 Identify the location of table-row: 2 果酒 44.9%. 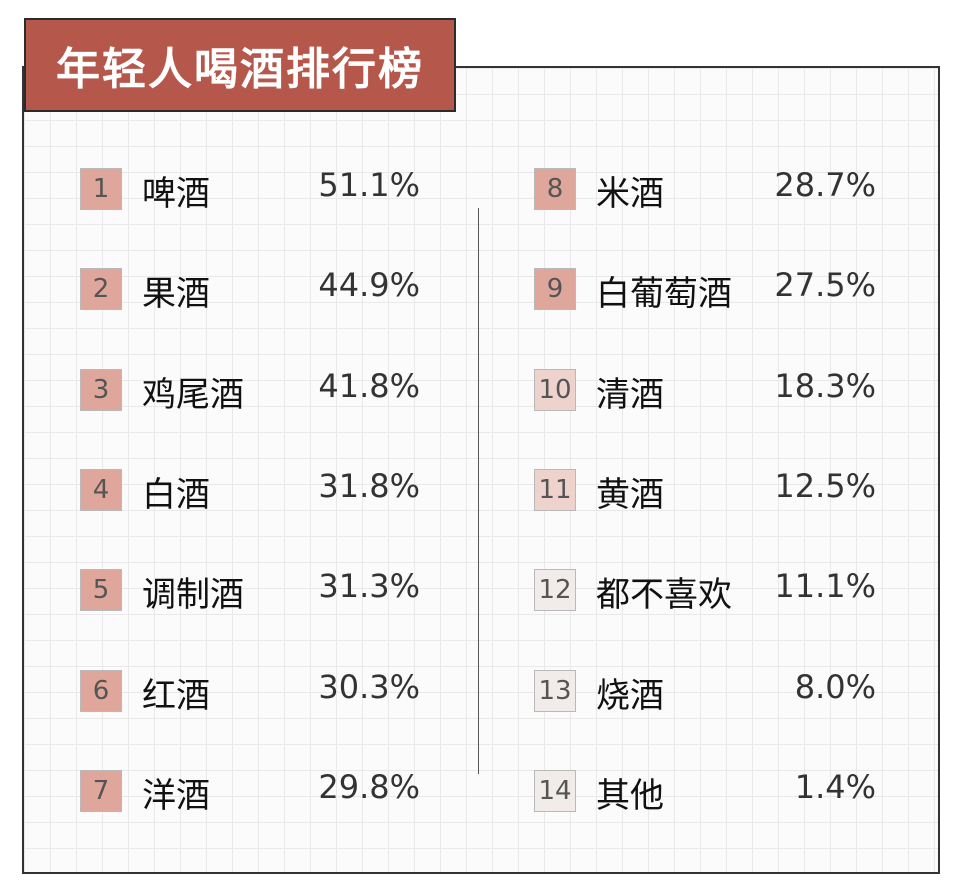
(250, 290).